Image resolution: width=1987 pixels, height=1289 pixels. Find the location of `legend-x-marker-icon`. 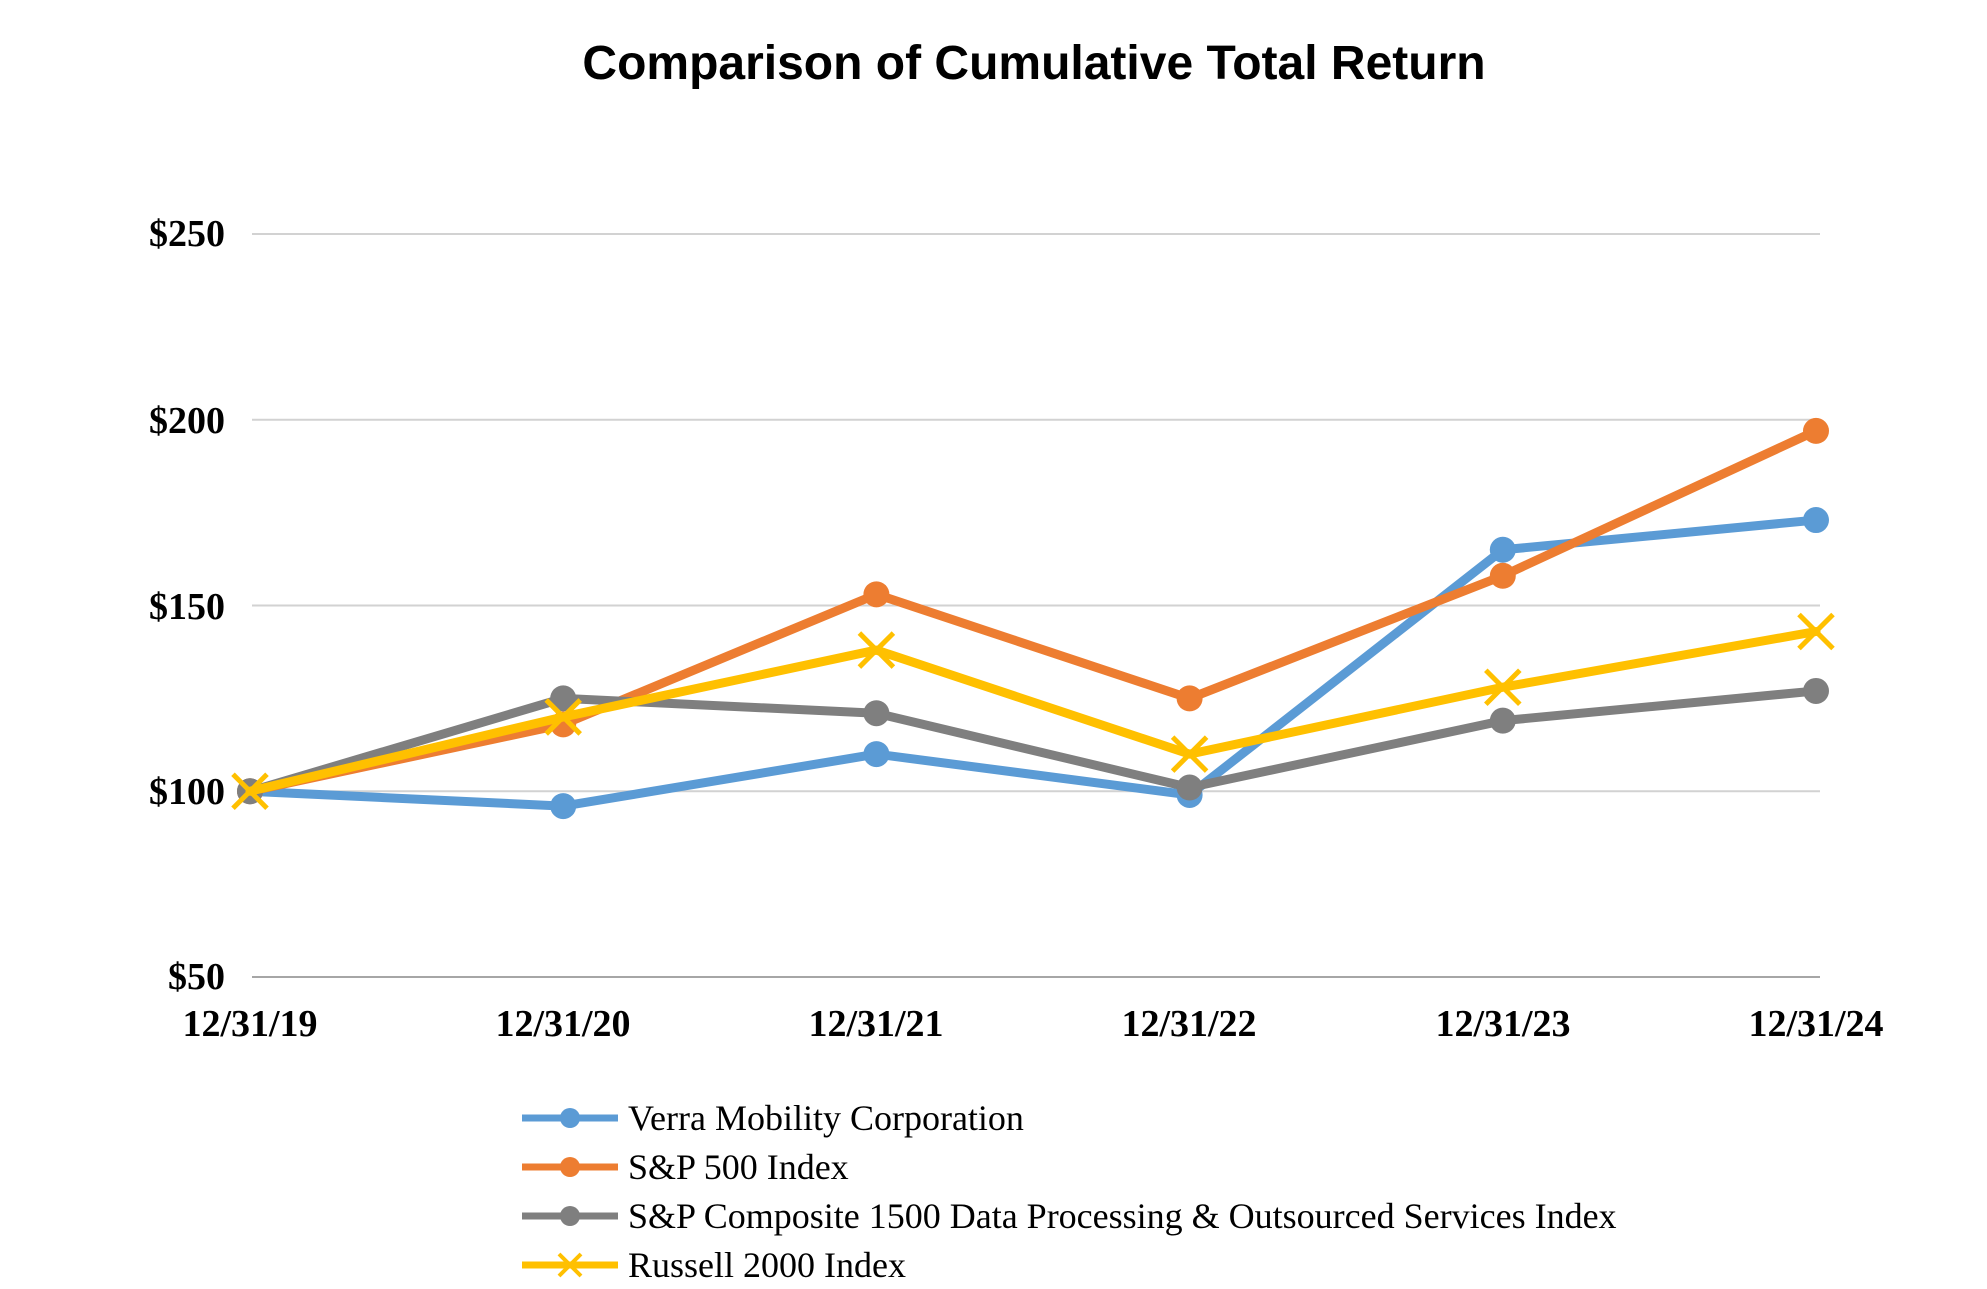

legend-x-marker-icon is located at coordinates (570, 1264).